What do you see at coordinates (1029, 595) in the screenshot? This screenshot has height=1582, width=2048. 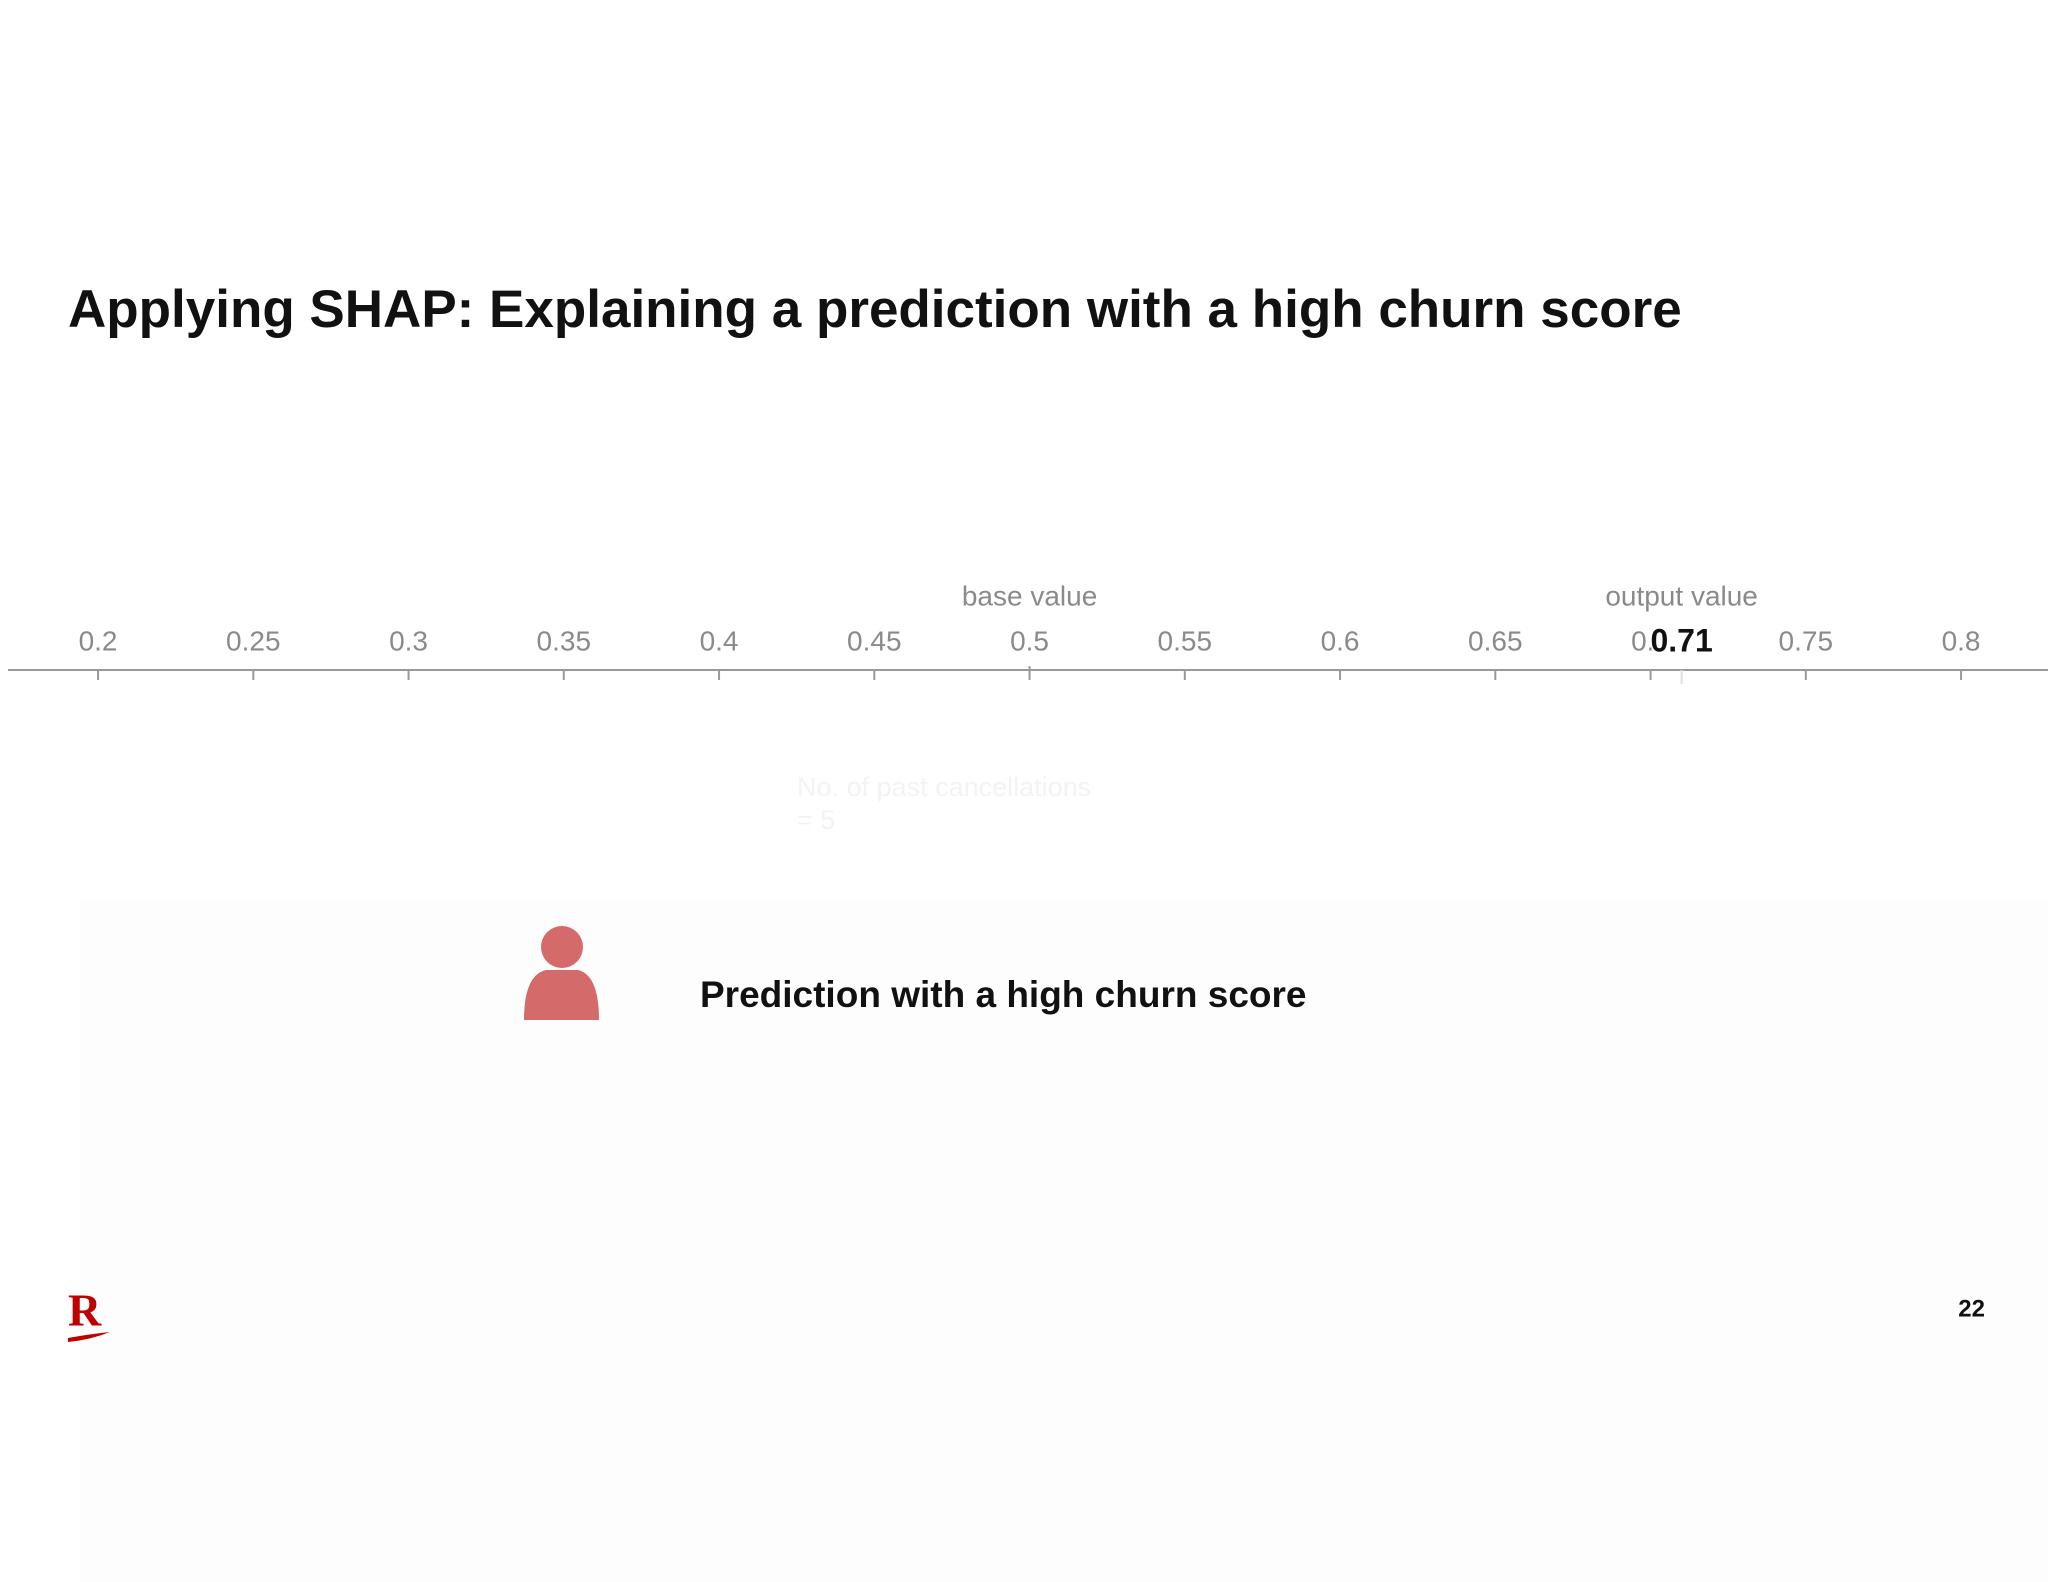 I see `base-value-label: base value` at bounding box center [1029, 595].